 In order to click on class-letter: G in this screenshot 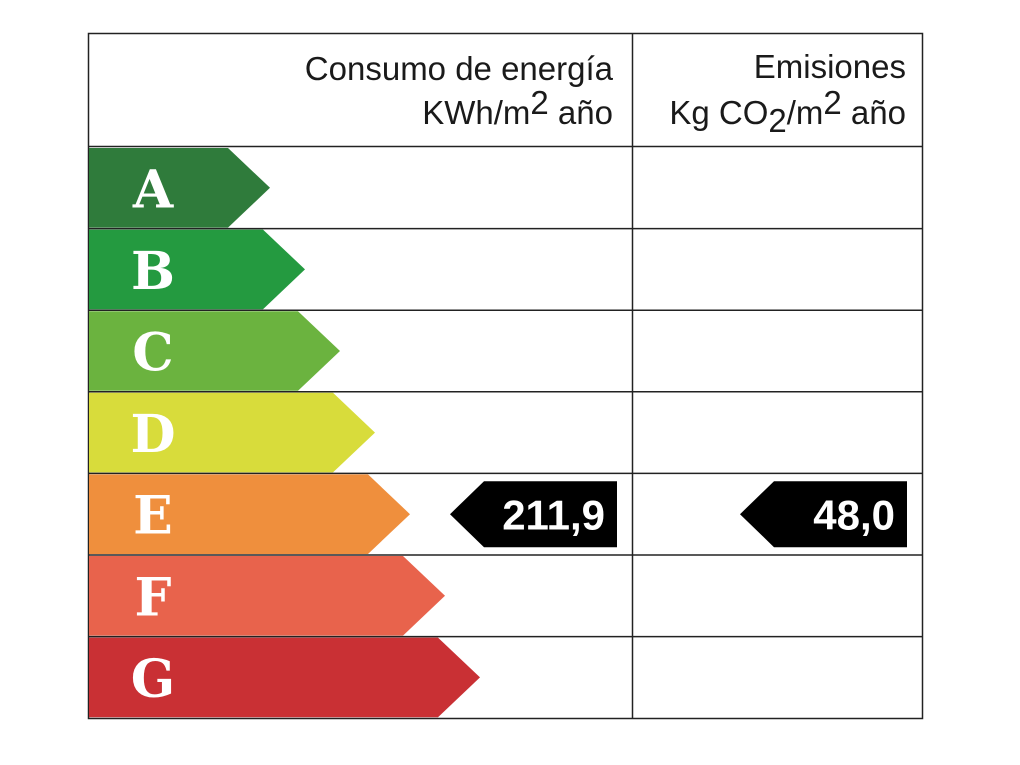, I will do `click(153, 679)`.